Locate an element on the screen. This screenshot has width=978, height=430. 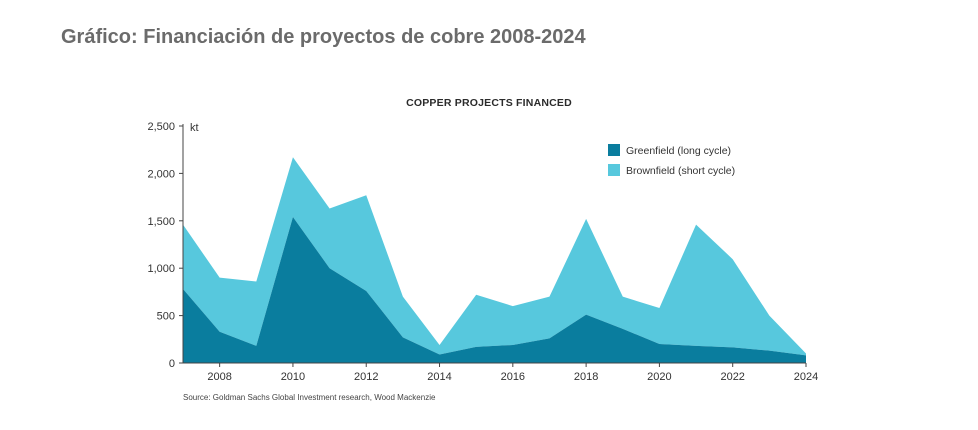
x-tick-label: 2018 is located at coordinates (586, 377).